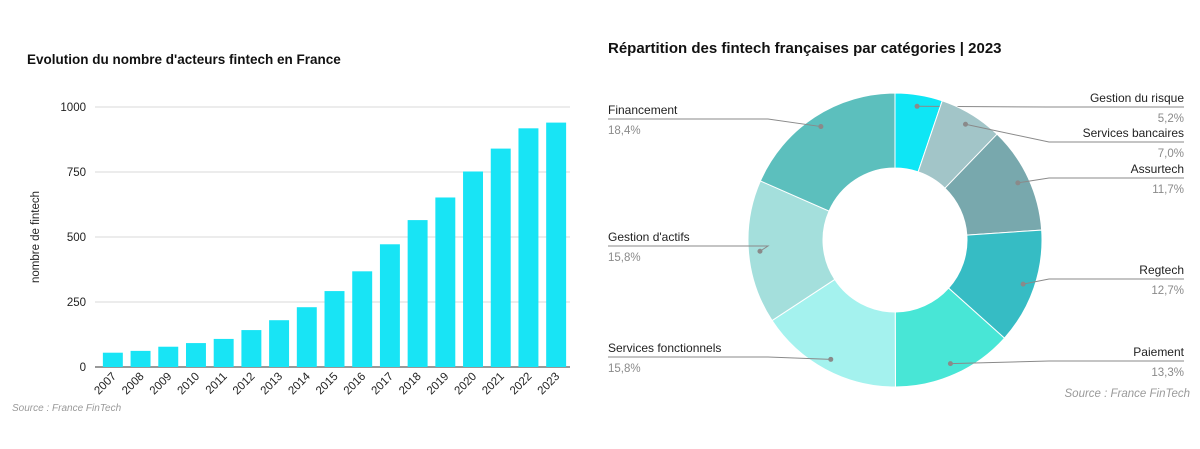 The width and height of the screenshot is (1200, 449). I want to click on y-tick-label: 1000, so click(73, 108).